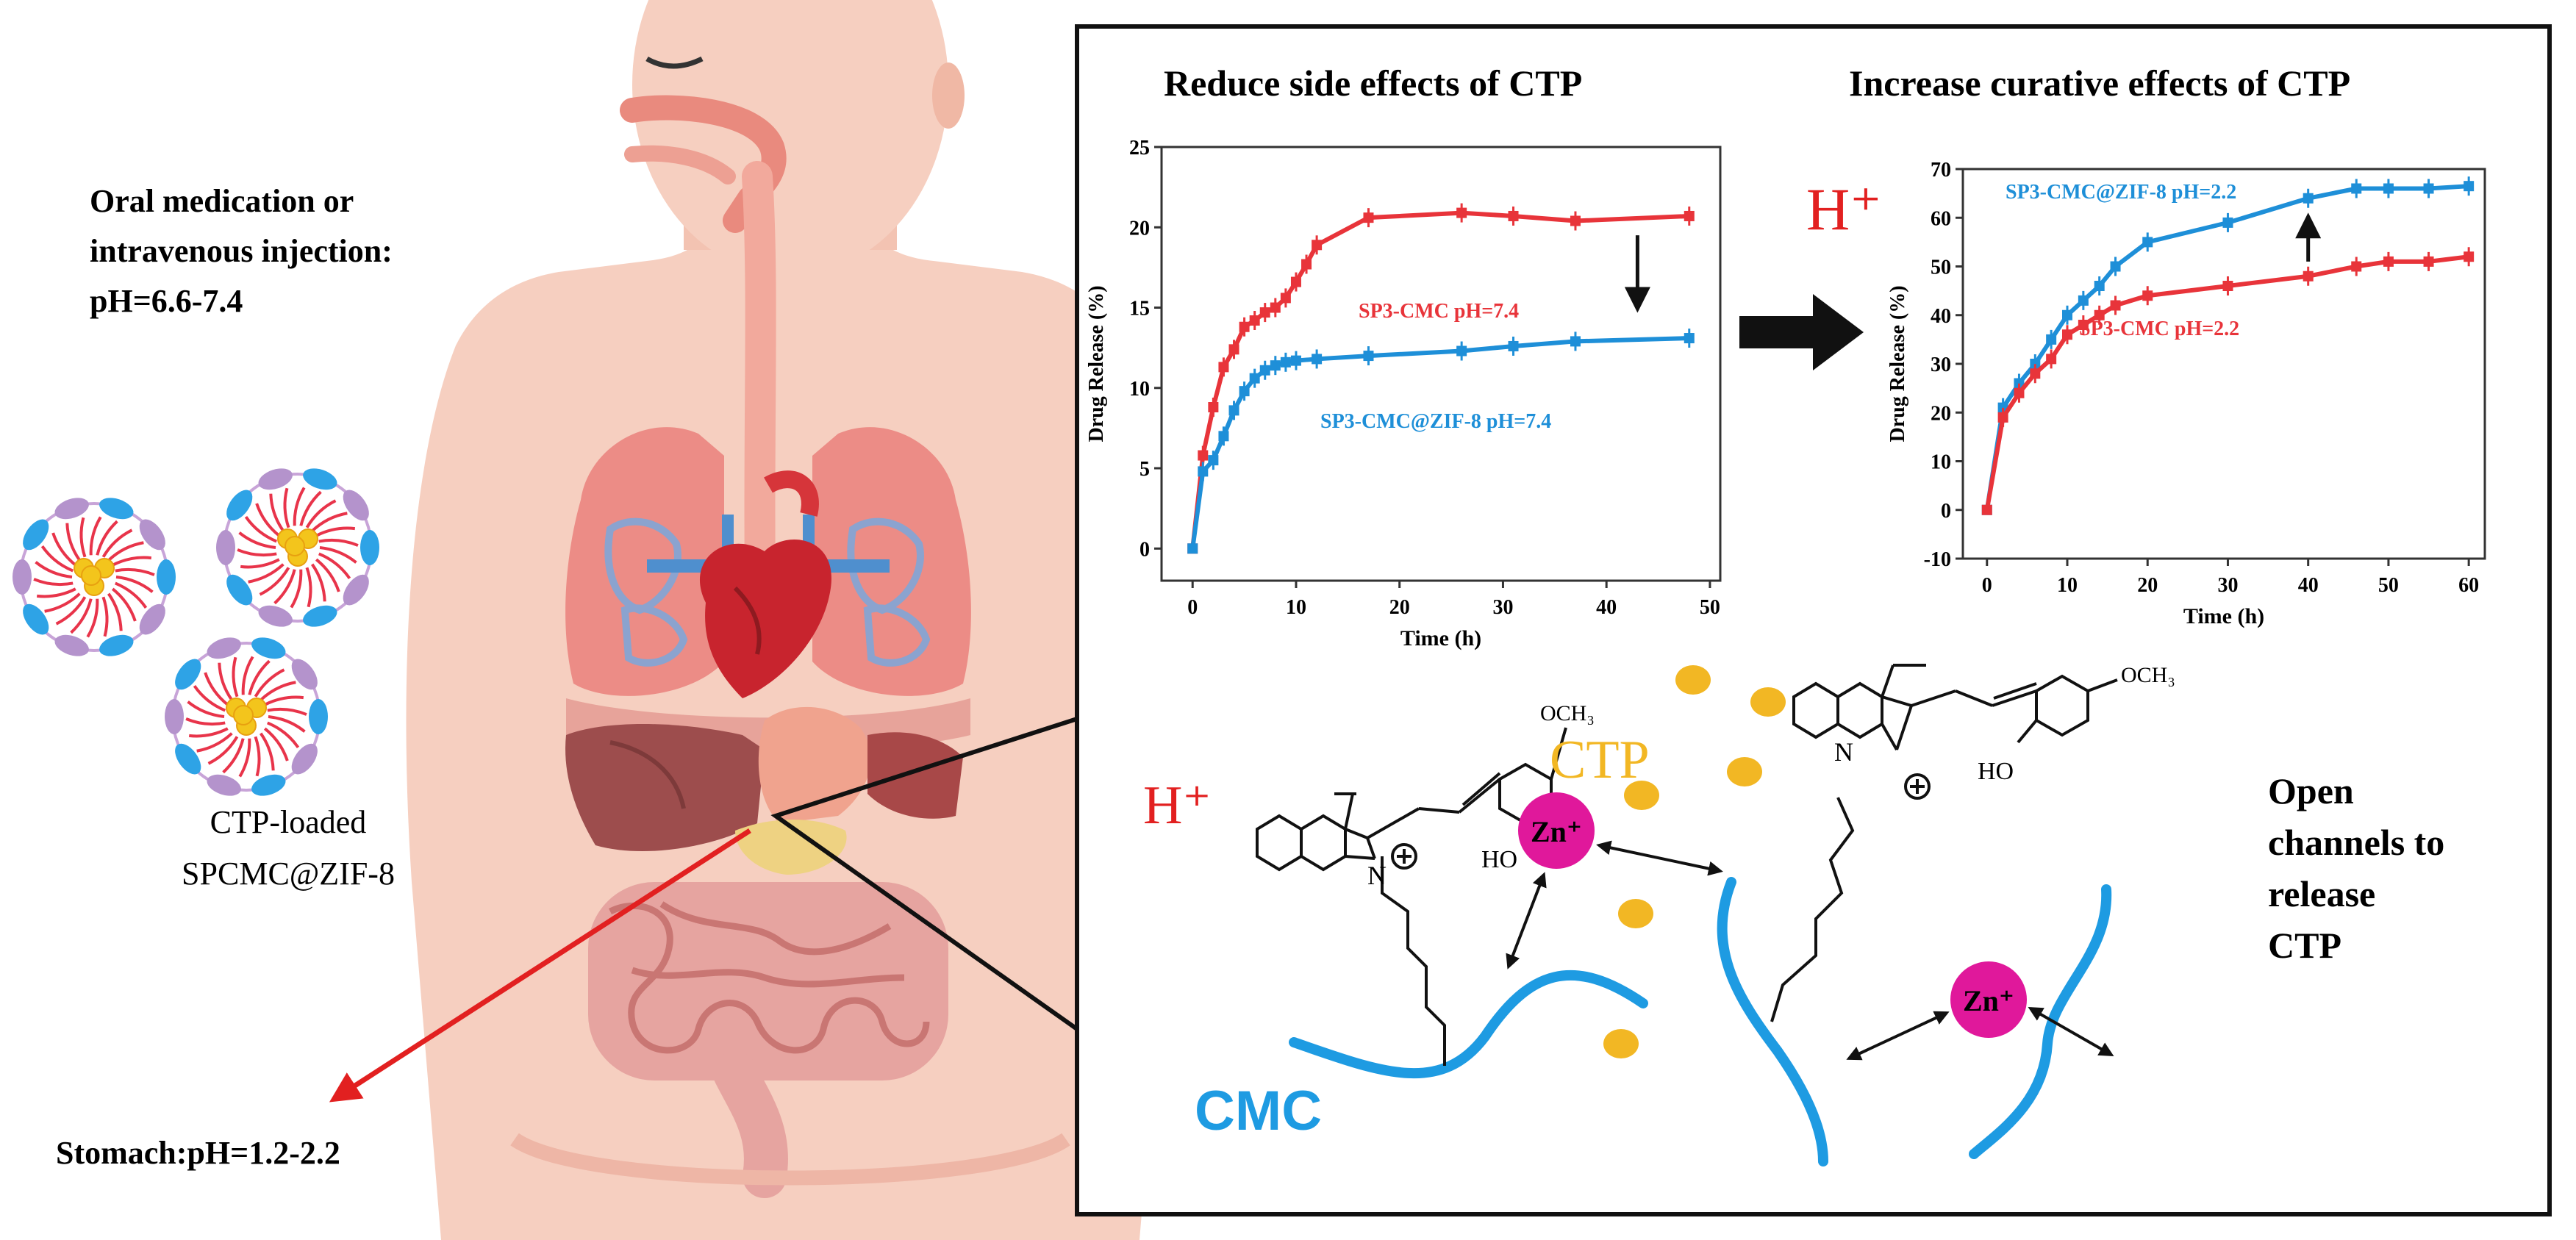 The width and height of the screenshot is (2576, 1240). Describe the element at coordinates (198, 1153) in the screenshot. I see `stomach-label: Stomach:pH=1.2-2.2` at that location.